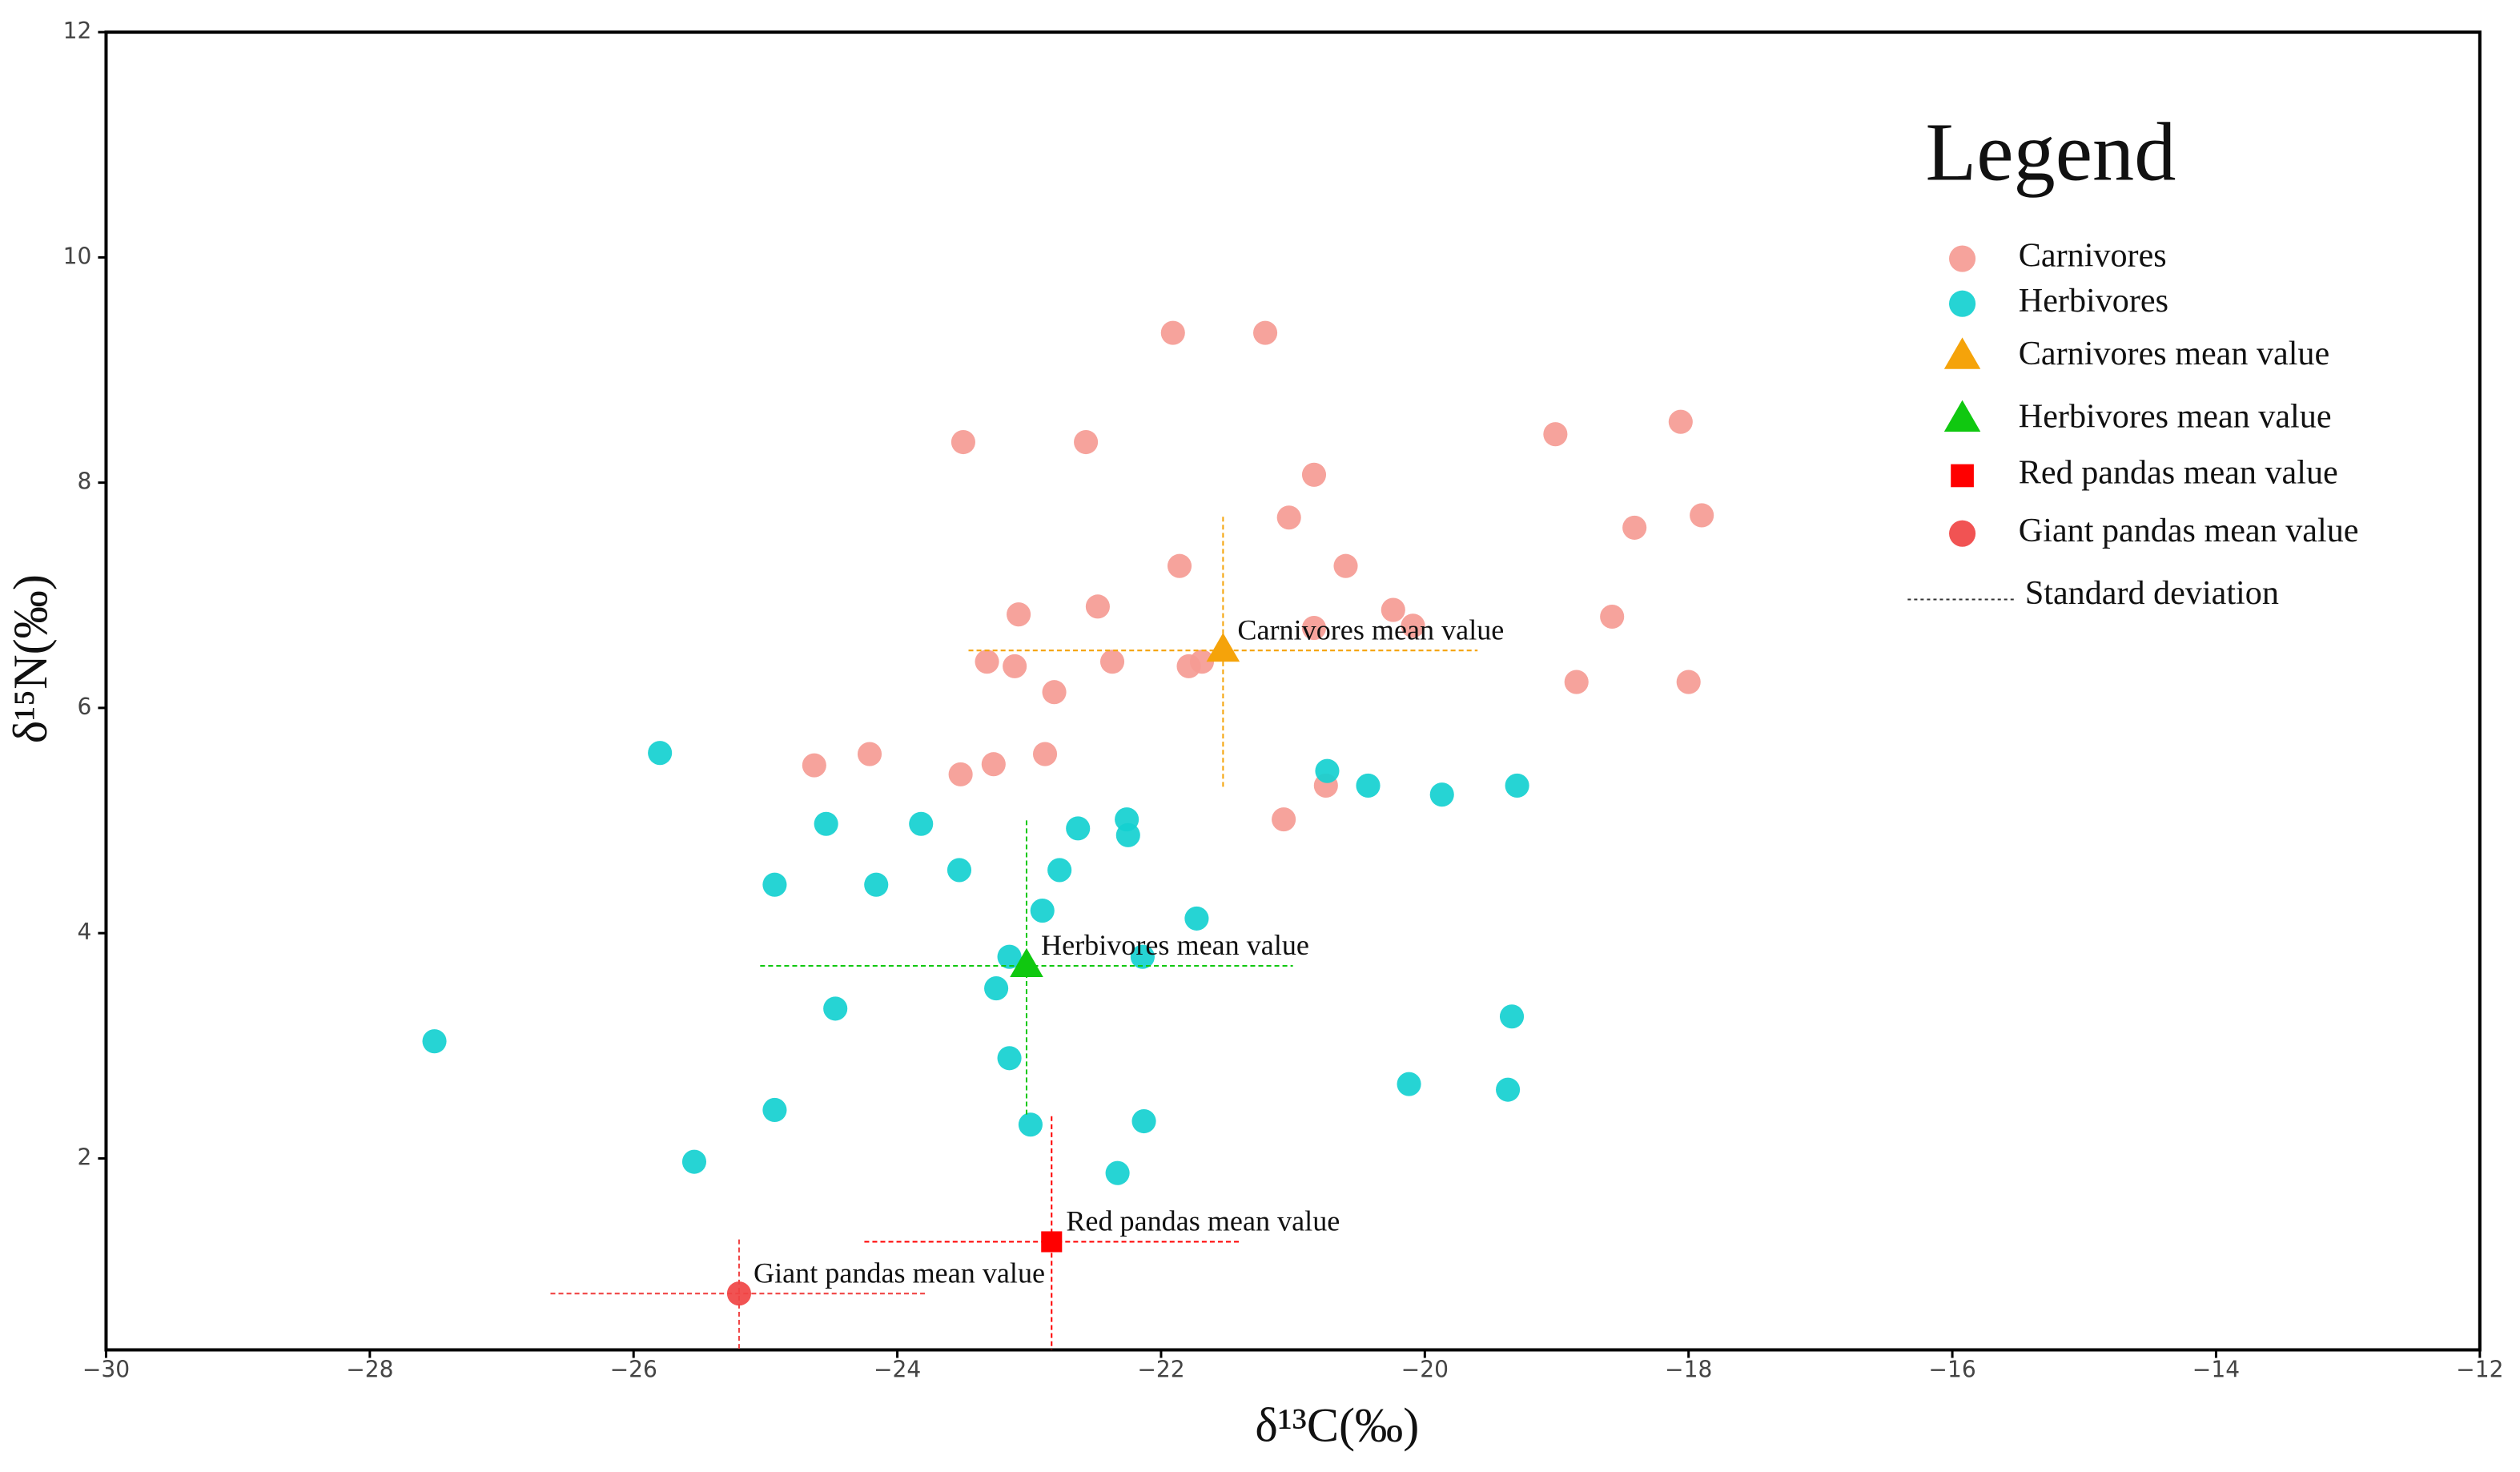 This screenshot has height=1472, width=2520. Describe the element at coordinates (31, 658) in the screenshot. I see `y-axis-label: δ¹⁵N(‰)` at that location.